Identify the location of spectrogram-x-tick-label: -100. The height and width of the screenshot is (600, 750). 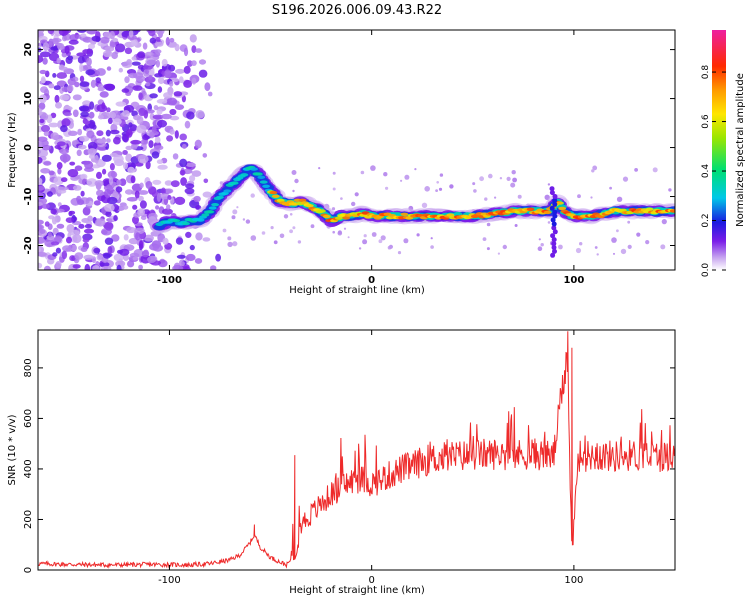
(169, 280).